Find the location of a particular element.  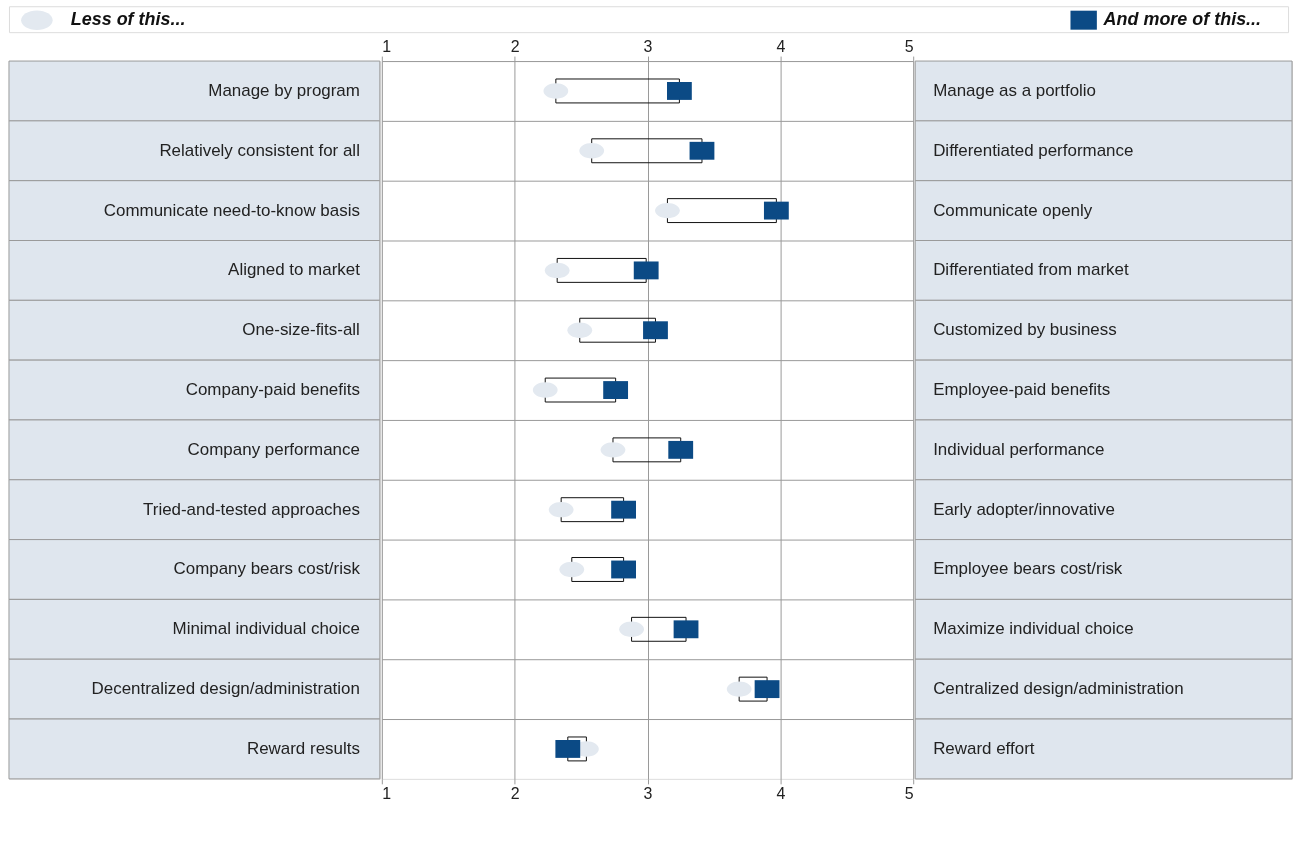

y-tick-label: Company bears cost/risk is located at coordinates (267, 569).